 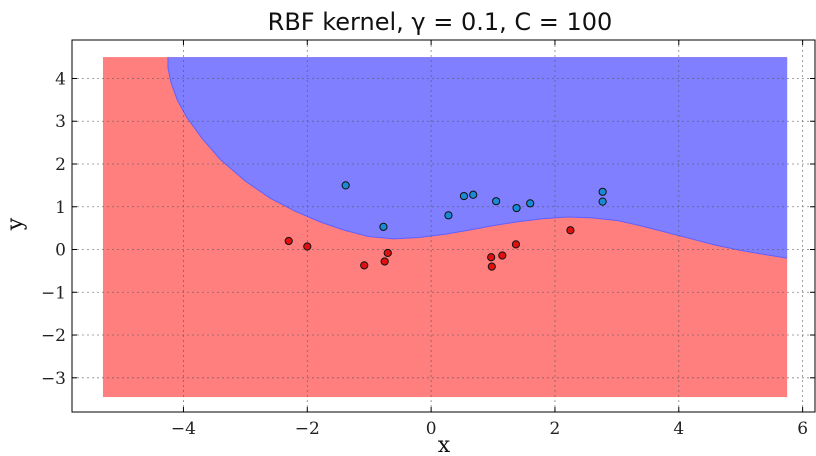 What do you see at coordinates (555, 429) in the screenshot?
I see `x-tick-label: 2` at bounding box center [555, 429].